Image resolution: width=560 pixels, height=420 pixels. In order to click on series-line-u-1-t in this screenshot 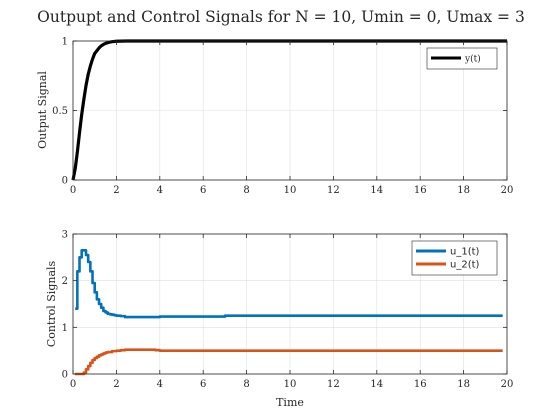, I will do `click(289, 284)`.